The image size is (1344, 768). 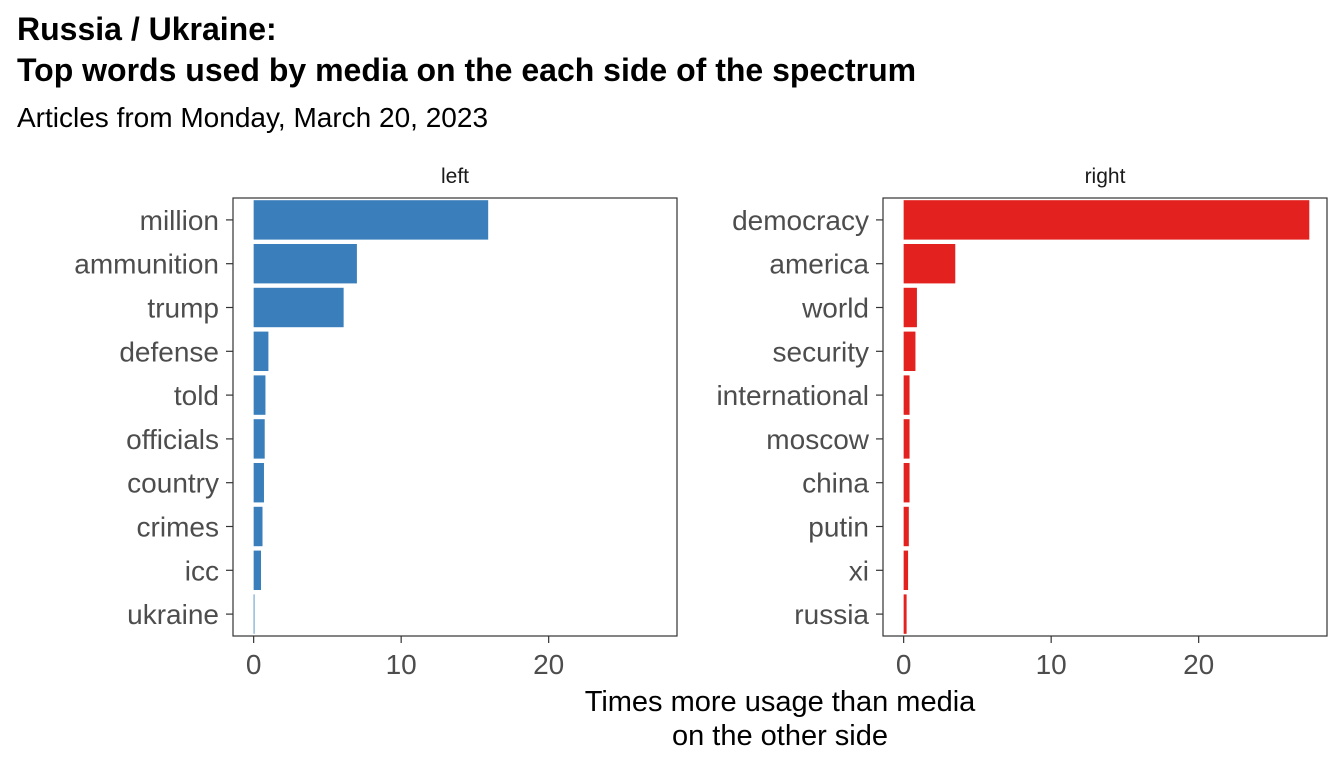 I want to click on category-label-right-world: world, so click(x=835, y=308).